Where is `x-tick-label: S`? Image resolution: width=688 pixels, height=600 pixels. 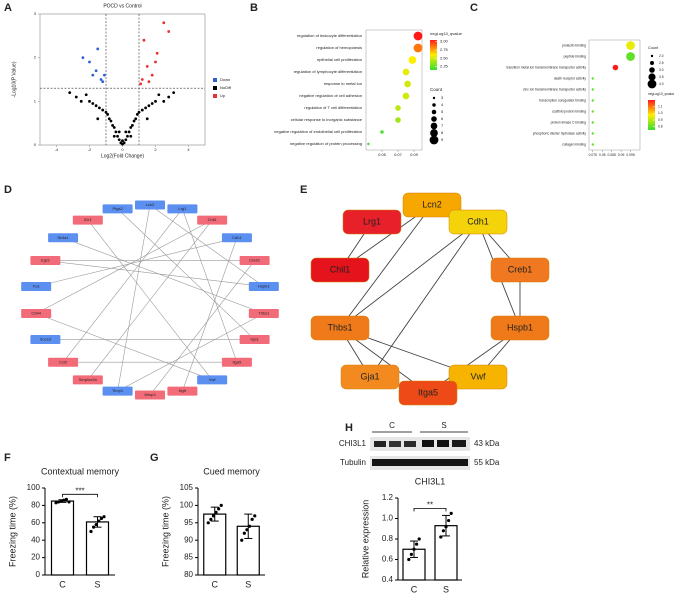 x-tick-label: S is located at coordinates (248, 584).